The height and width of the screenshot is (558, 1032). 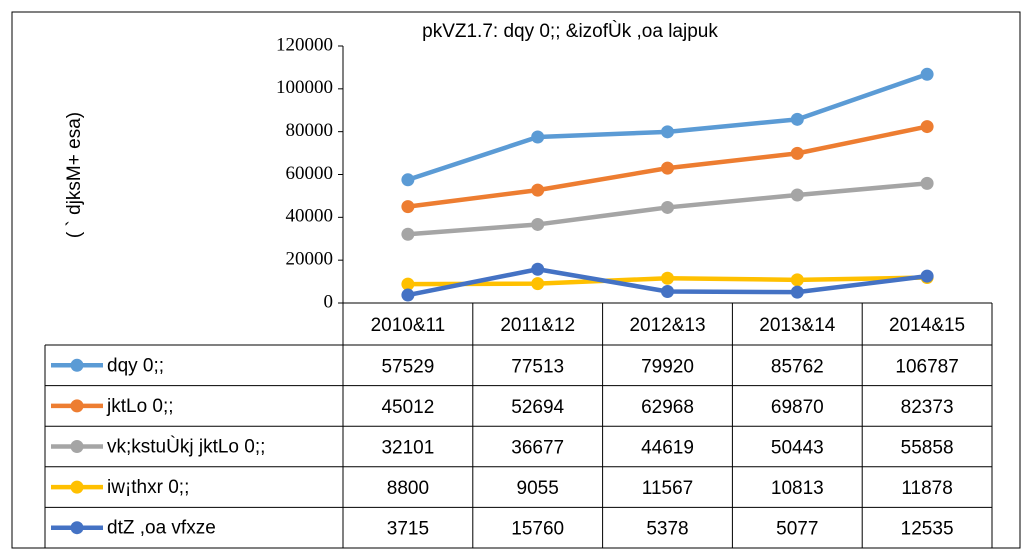 I want to click on table-value: 77513, so click(x=537, y=366).